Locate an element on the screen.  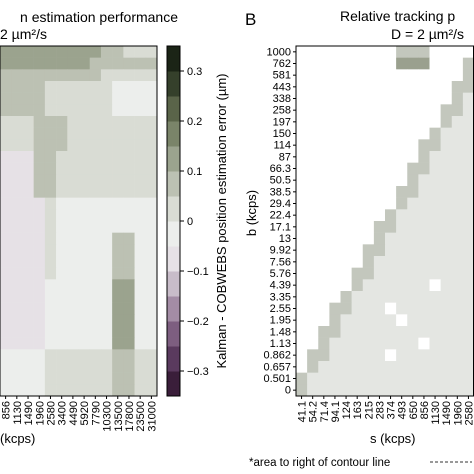
panel-b-x-tick-label: 163 is located at coordinates (358, 410).